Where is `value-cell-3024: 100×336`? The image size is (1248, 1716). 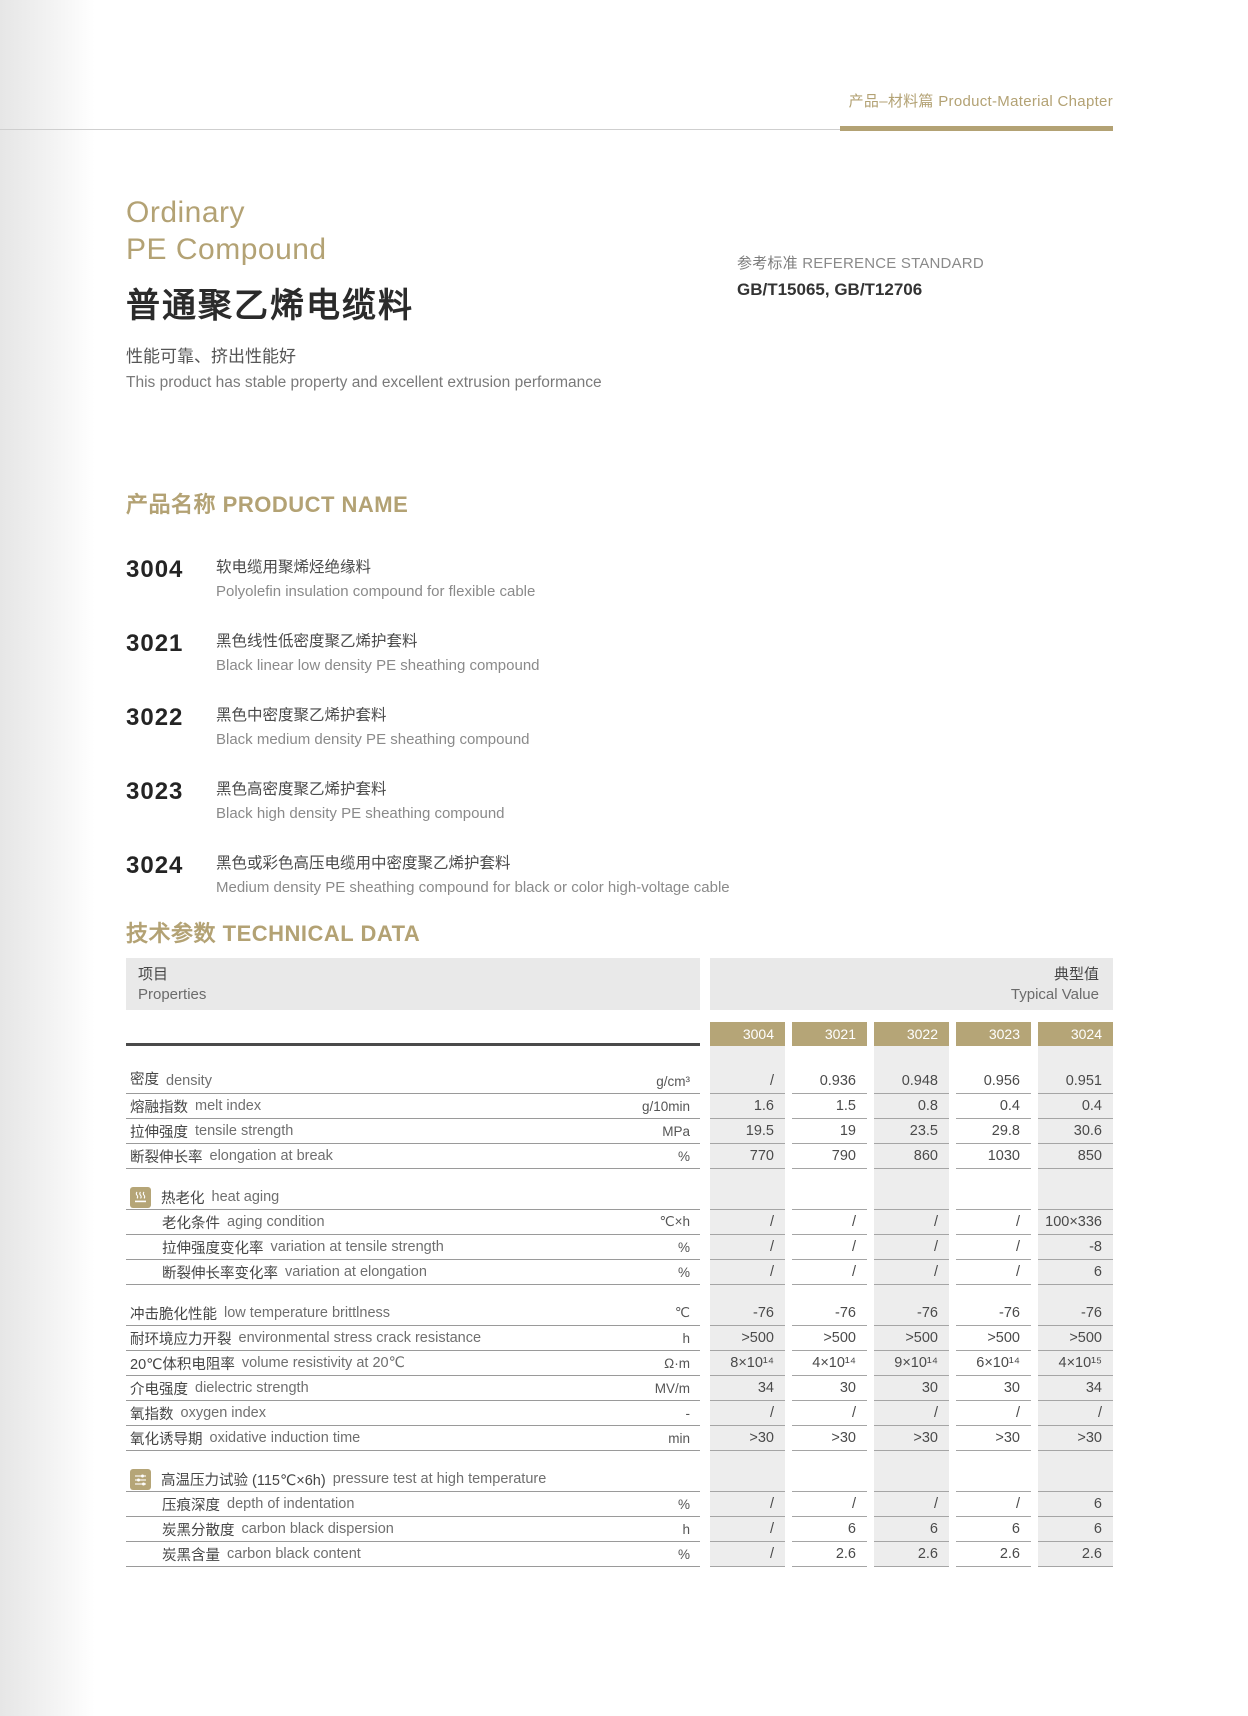 value-cell-3024: 100×336 is located at coordinates (1075, 1222).